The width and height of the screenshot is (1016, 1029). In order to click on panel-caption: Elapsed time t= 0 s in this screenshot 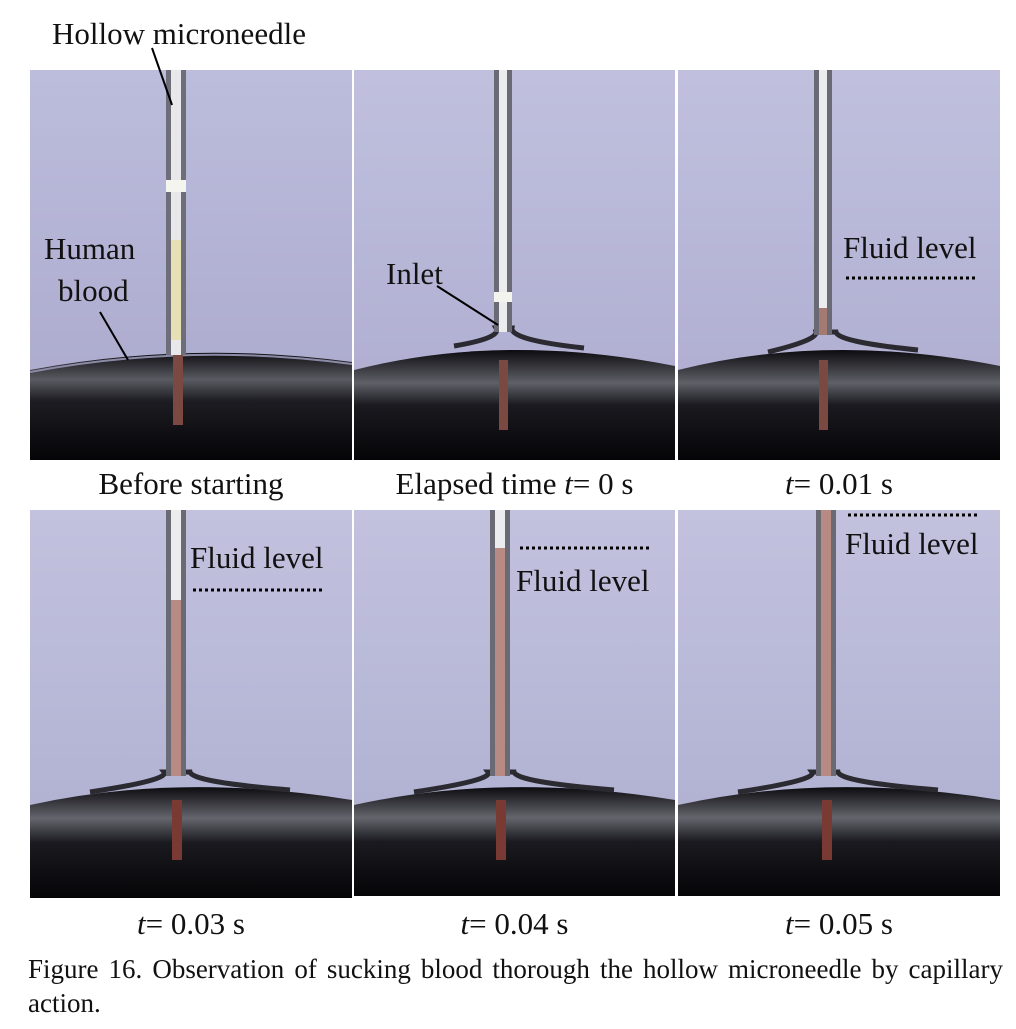, I will do `click(514, 484)`.